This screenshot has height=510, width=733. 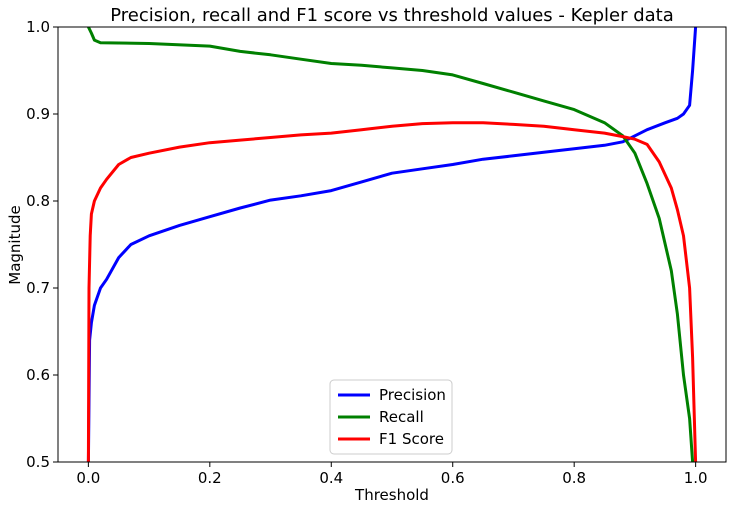 What do you see at coordinates (574, 478) in the screenshot?
I see `x-tick-label: 0.8` at bounding box center [574, 478].